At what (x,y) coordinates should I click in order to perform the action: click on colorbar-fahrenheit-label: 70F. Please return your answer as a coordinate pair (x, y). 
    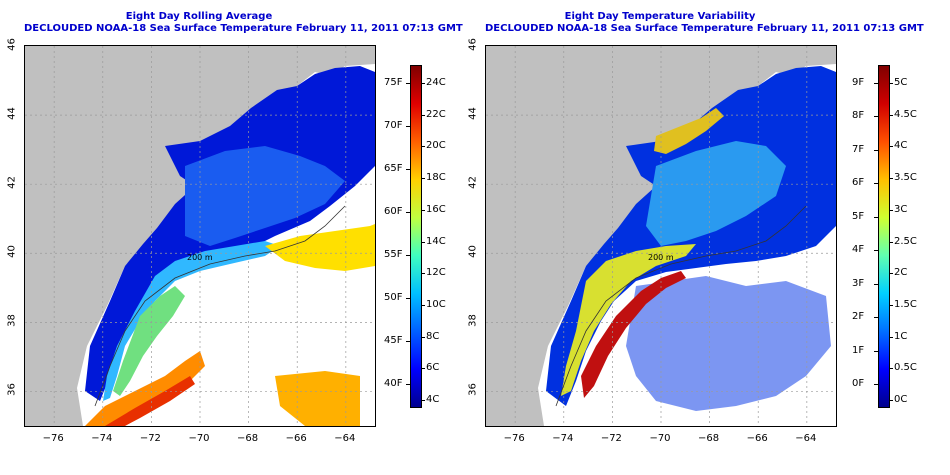
    Looking at the image, I should click on (393, 125).